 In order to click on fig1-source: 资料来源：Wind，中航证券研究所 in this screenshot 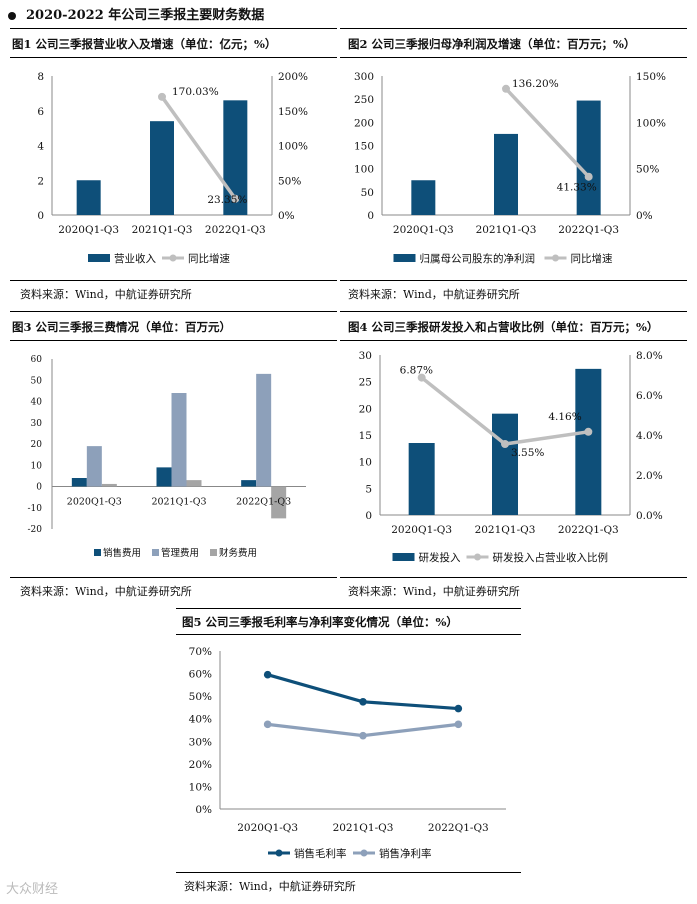, I will do `click(106, 294)`.